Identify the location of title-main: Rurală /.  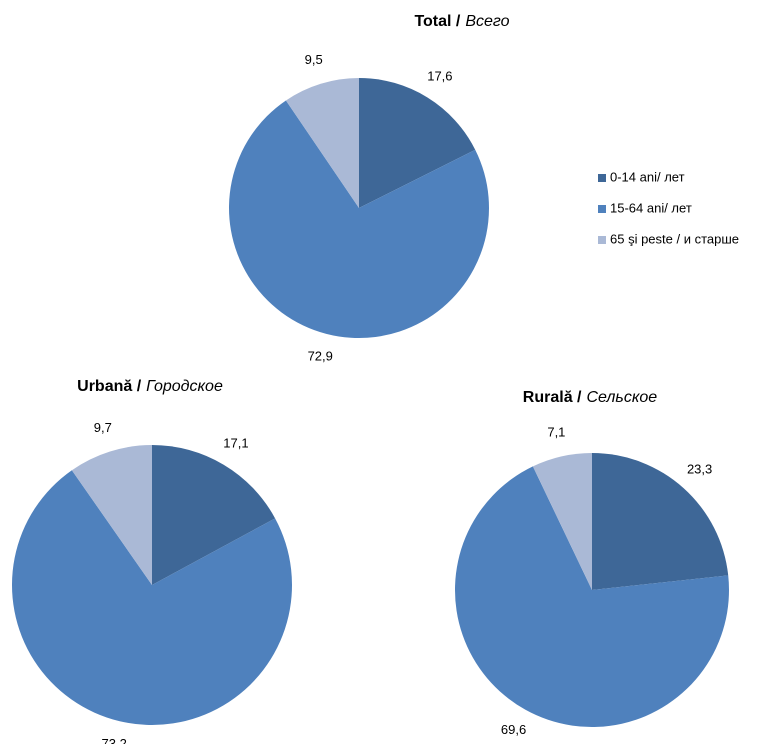
(552, 397).